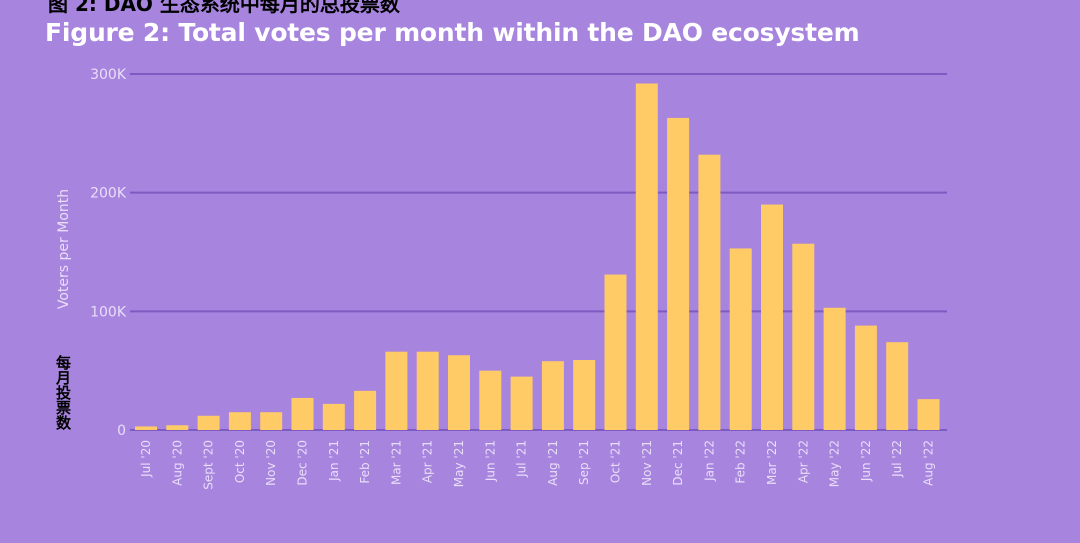 The width and height of the screenshot is (1080, 543). Describe the element at coordinates (177, 463) in the screenshot. I see `x-tick-label: Aug '20` at that location.